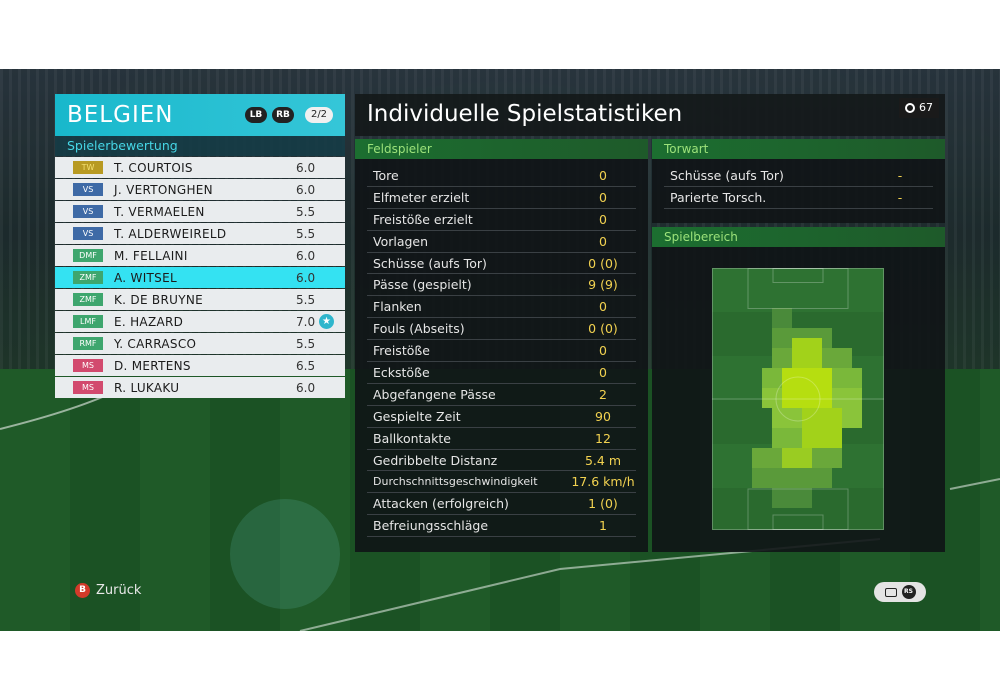  I want to click on stat-row: Pässe (gespielt) 9 (9), so click(501, 285).